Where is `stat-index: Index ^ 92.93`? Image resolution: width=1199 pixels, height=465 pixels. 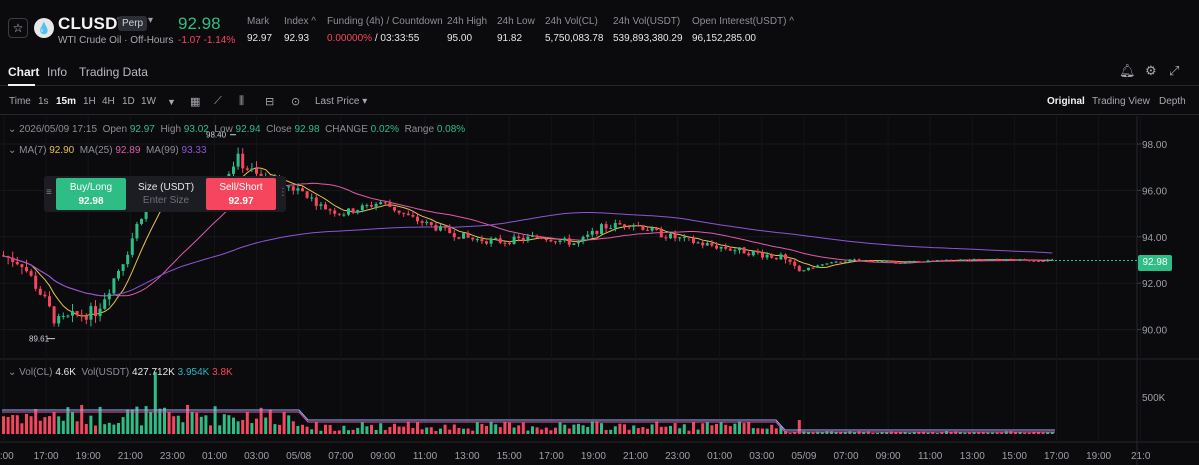 stat-index: Index ^ 92.93 is located at coordinates (300, 30).